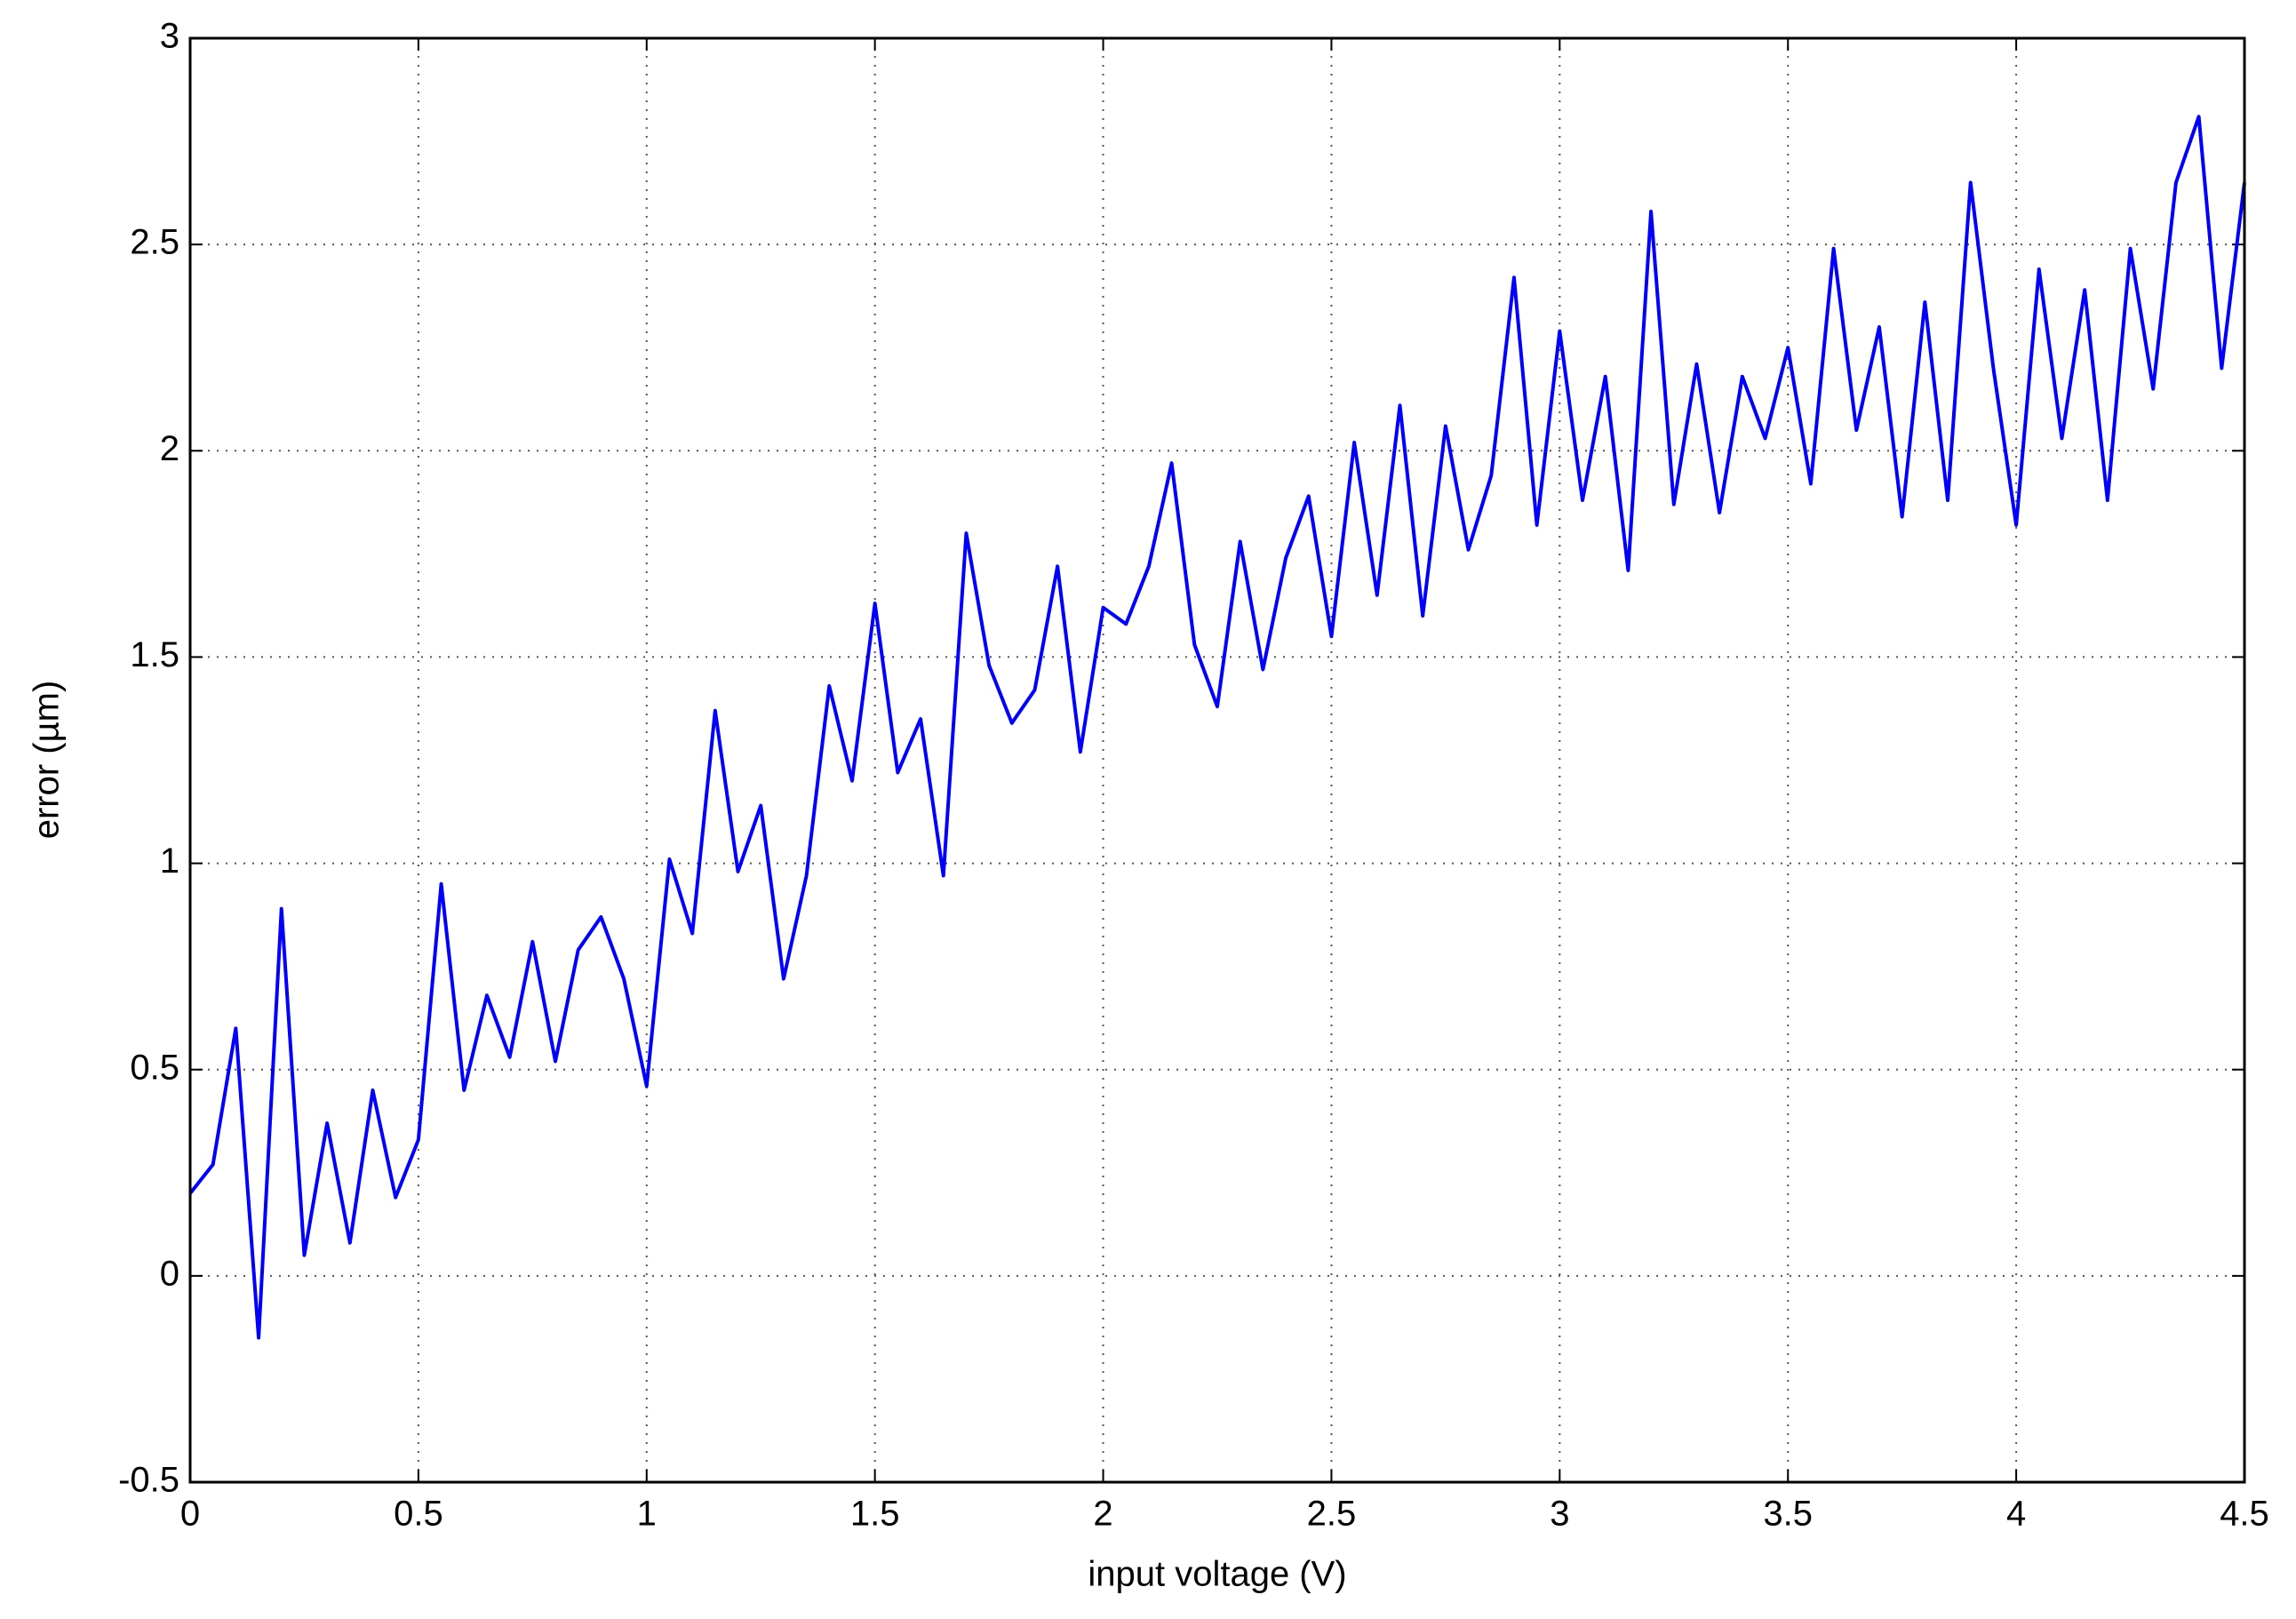 The height and width of the screenshot is (1619, 2296). What do you see at coordinates (2244, 1514) in the screenshot?
I see `x-tick-label: 4.5` at bounding box center [2244, 1514].